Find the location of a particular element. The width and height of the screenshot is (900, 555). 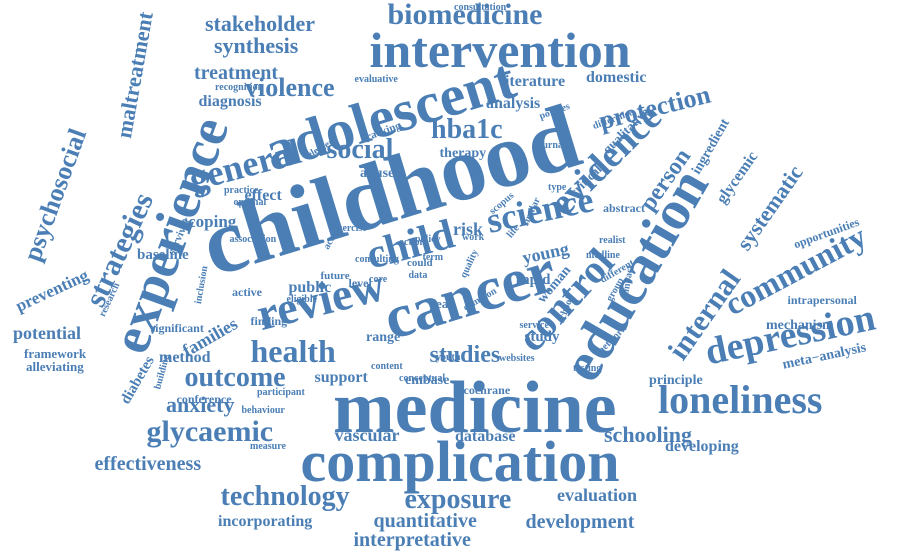

cloud-word: rapid is located at coordinates (533, 279).